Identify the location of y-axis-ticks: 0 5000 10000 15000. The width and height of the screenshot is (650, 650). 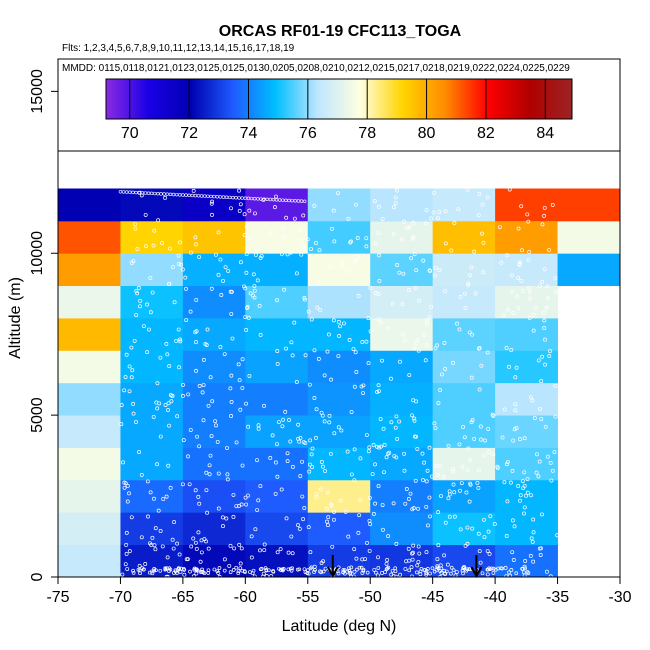
(43, 325).